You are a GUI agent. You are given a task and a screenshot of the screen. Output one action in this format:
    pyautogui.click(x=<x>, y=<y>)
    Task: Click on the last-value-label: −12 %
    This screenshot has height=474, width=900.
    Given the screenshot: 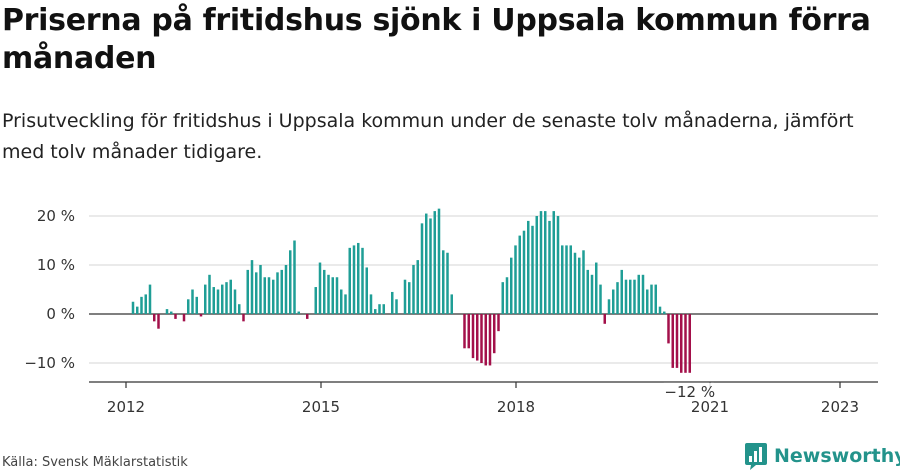 What is the action you would take?
    pyautogui.click(x=689, y=392)
    